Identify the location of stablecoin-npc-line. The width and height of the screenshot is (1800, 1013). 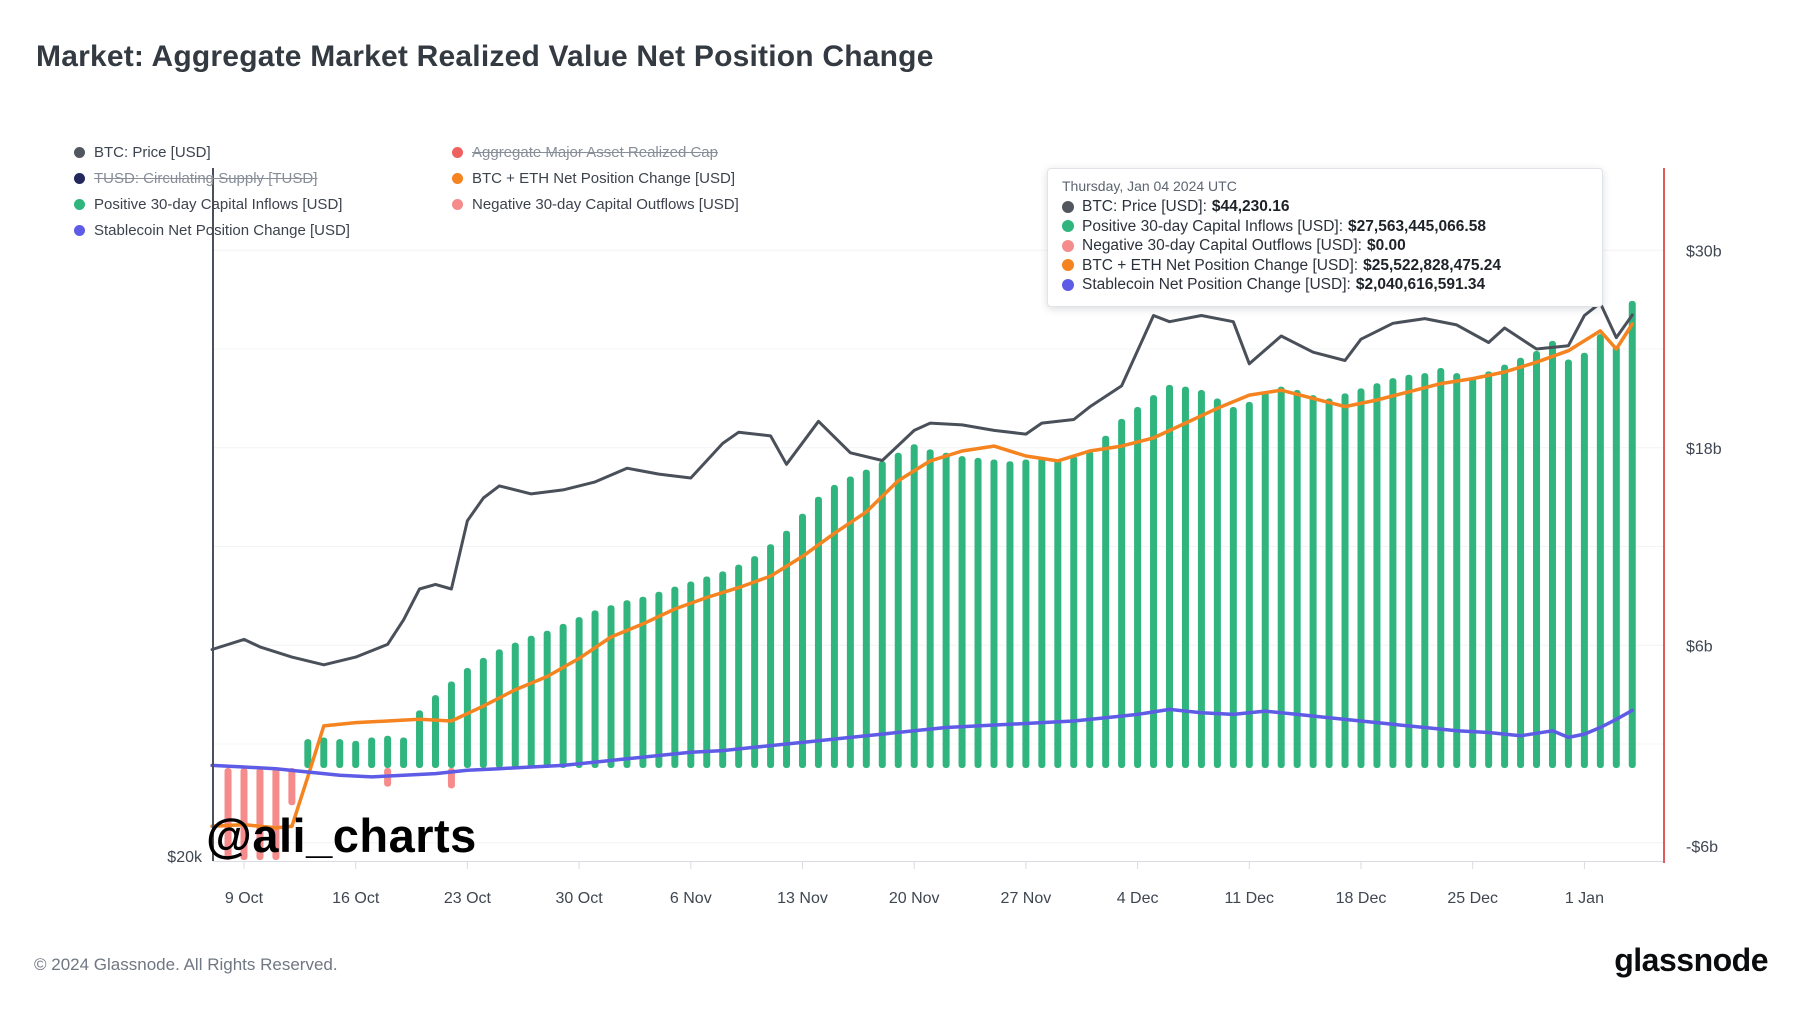
(922, 743).